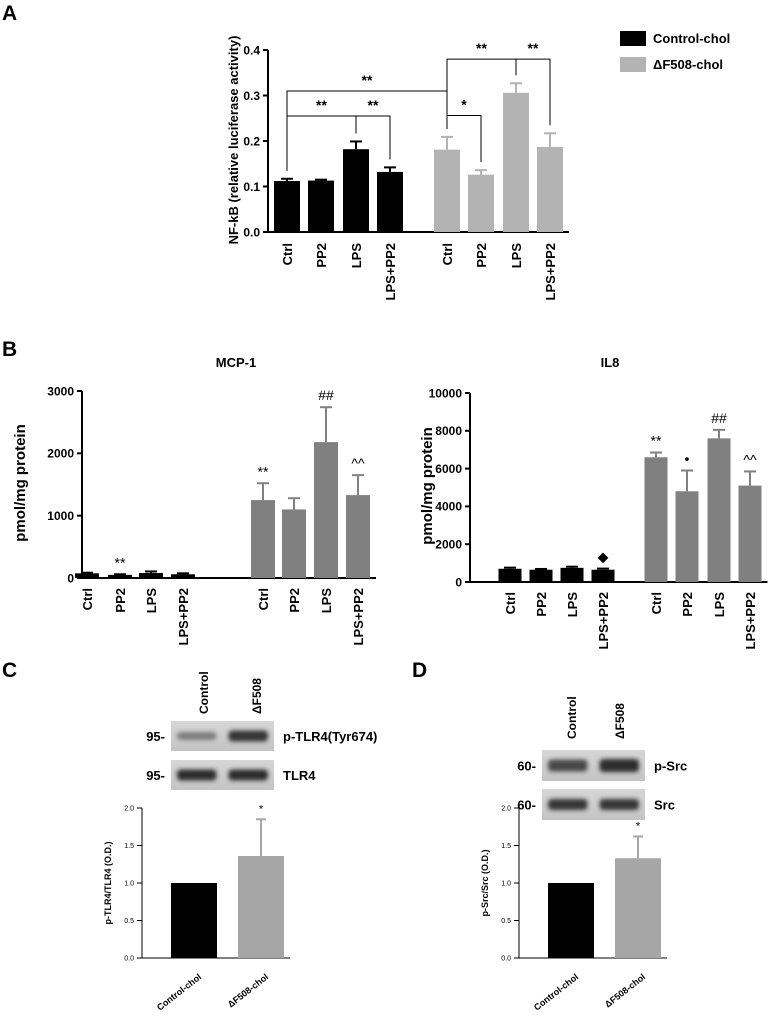  Describe the element at coordinates (9, 13) in the screenshot. I see `panel-letter-a: A` at that location.